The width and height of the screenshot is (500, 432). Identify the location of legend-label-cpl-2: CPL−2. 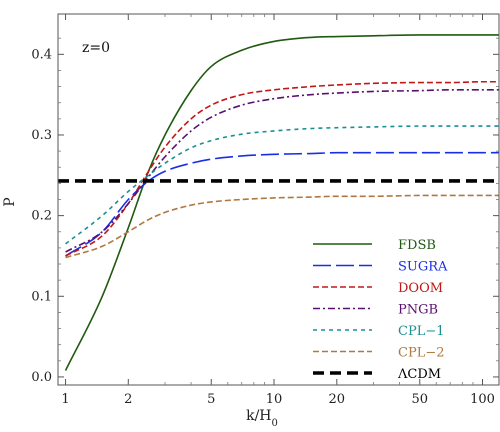
(421, 353).